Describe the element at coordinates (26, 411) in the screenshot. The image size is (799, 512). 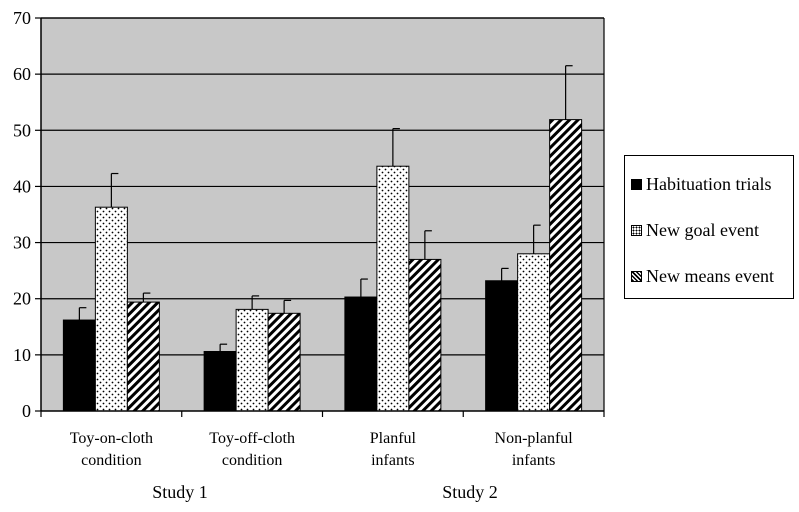
I see `y-tick-label: 0` at that location.